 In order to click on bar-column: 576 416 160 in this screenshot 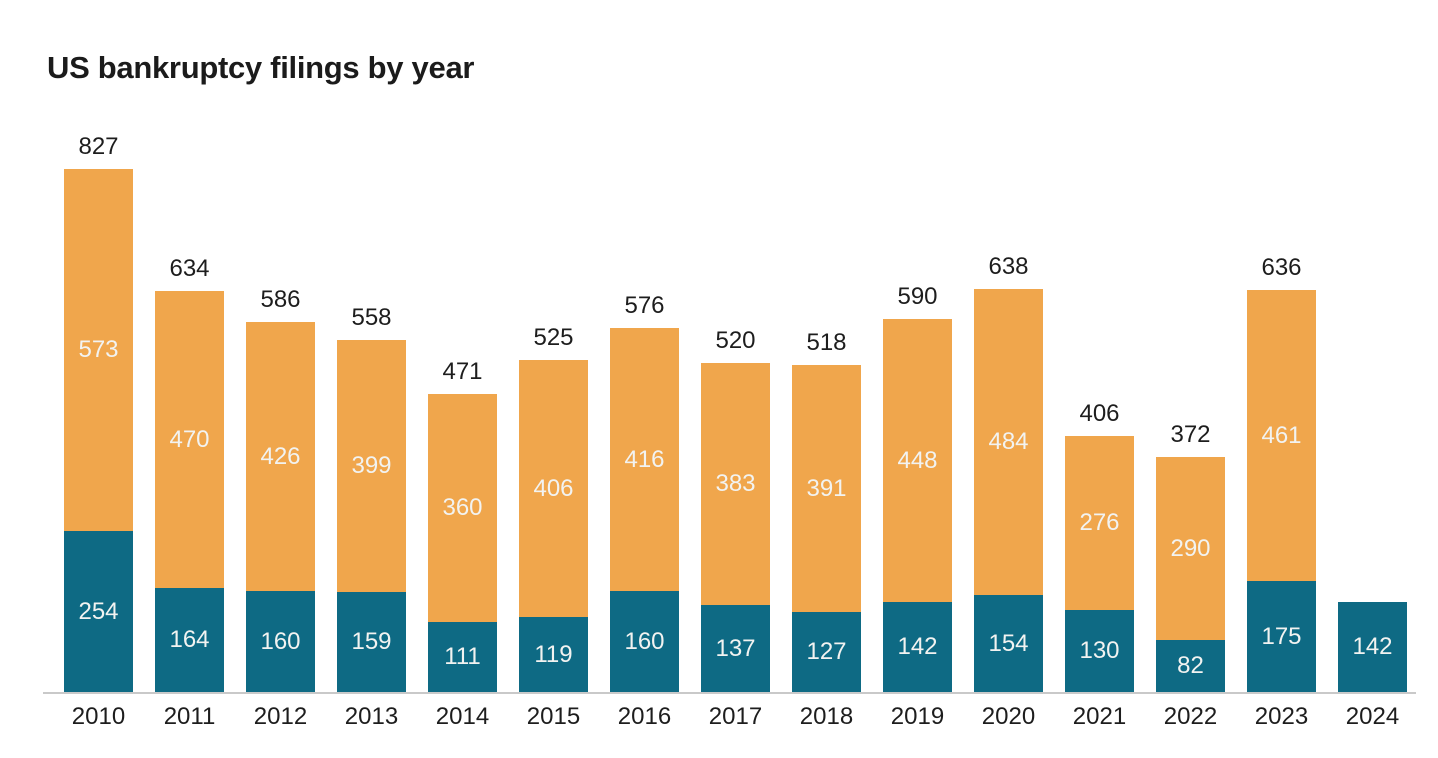, I will do `click(644, 492)`.